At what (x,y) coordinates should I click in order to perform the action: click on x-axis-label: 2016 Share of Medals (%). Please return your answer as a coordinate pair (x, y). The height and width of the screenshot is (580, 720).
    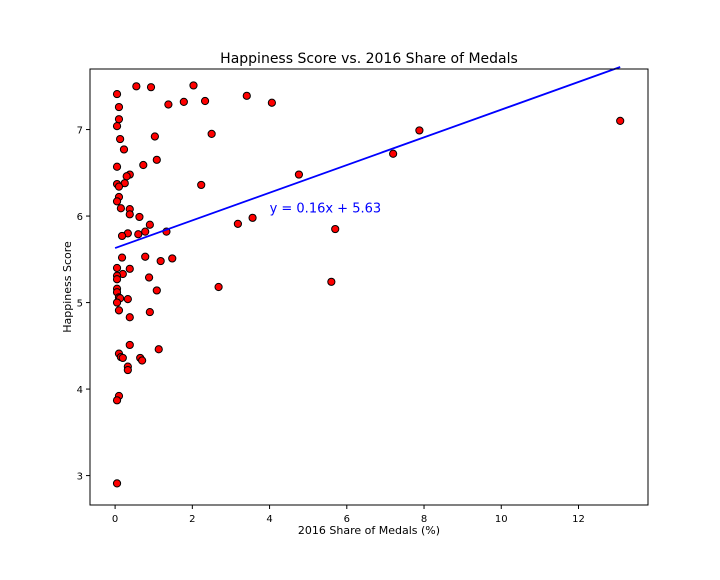
    Looking at the image, I should click on (369, 530).